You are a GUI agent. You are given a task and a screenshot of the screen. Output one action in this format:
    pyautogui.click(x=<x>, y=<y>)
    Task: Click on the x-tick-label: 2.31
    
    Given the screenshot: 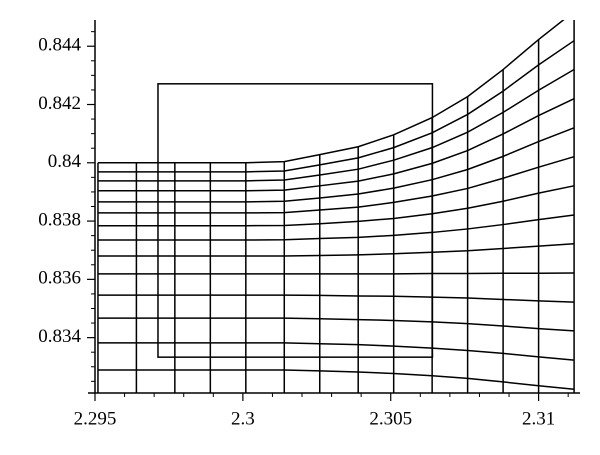 What is the action you would take?
    pyautogui.click(x=538, y=418)
    